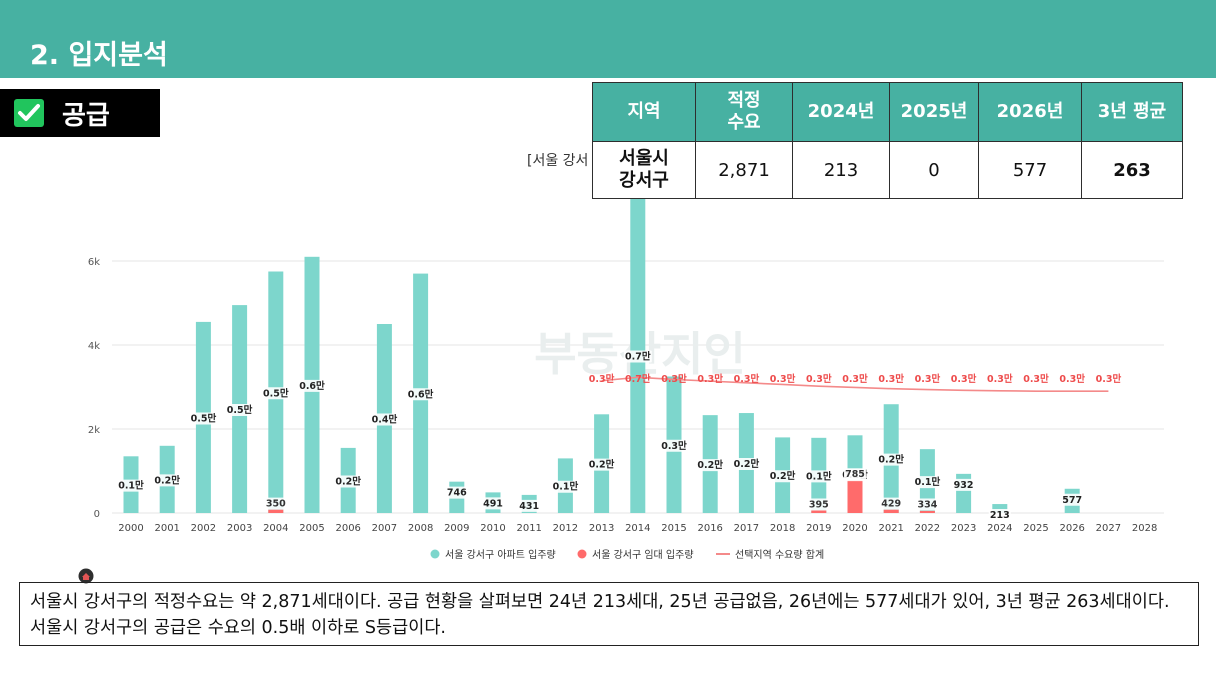 The image size is (1216, 684). Describe the element at coordinates (456, 528) in the screenshot. I see `x-tick-label: 2009` at that location.